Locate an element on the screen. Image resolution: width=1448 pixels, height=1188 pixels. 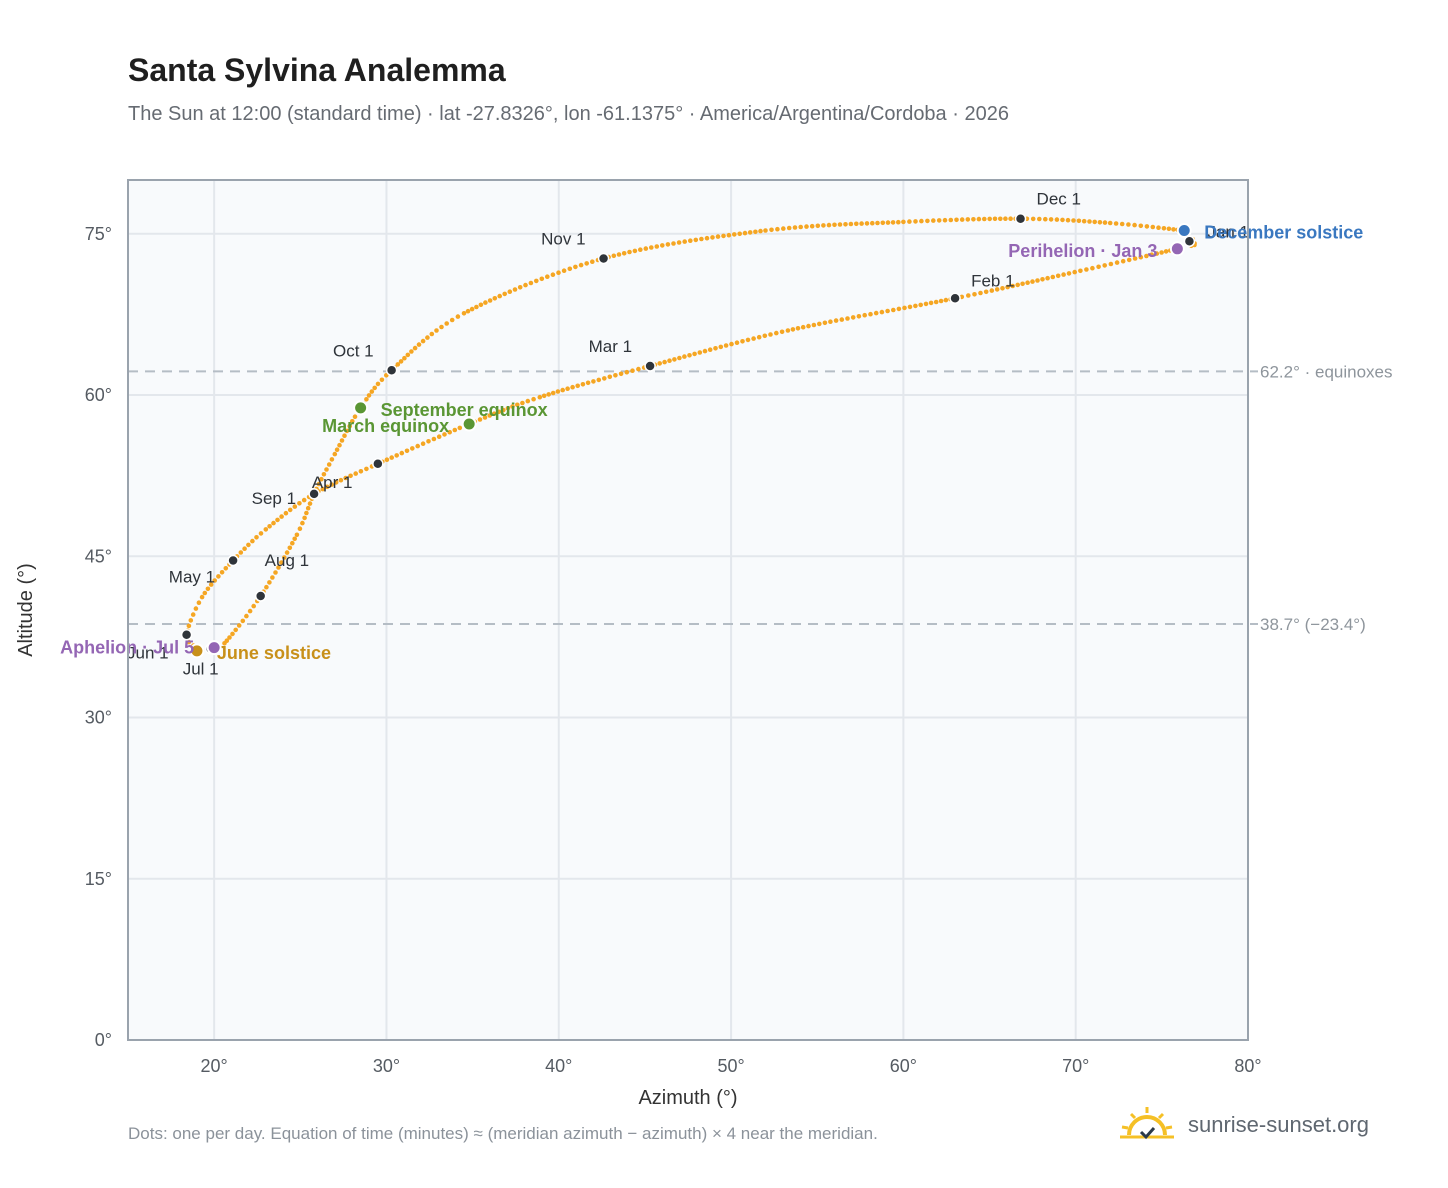
y-tick-label: 45° is located at coordinates (98, 556).